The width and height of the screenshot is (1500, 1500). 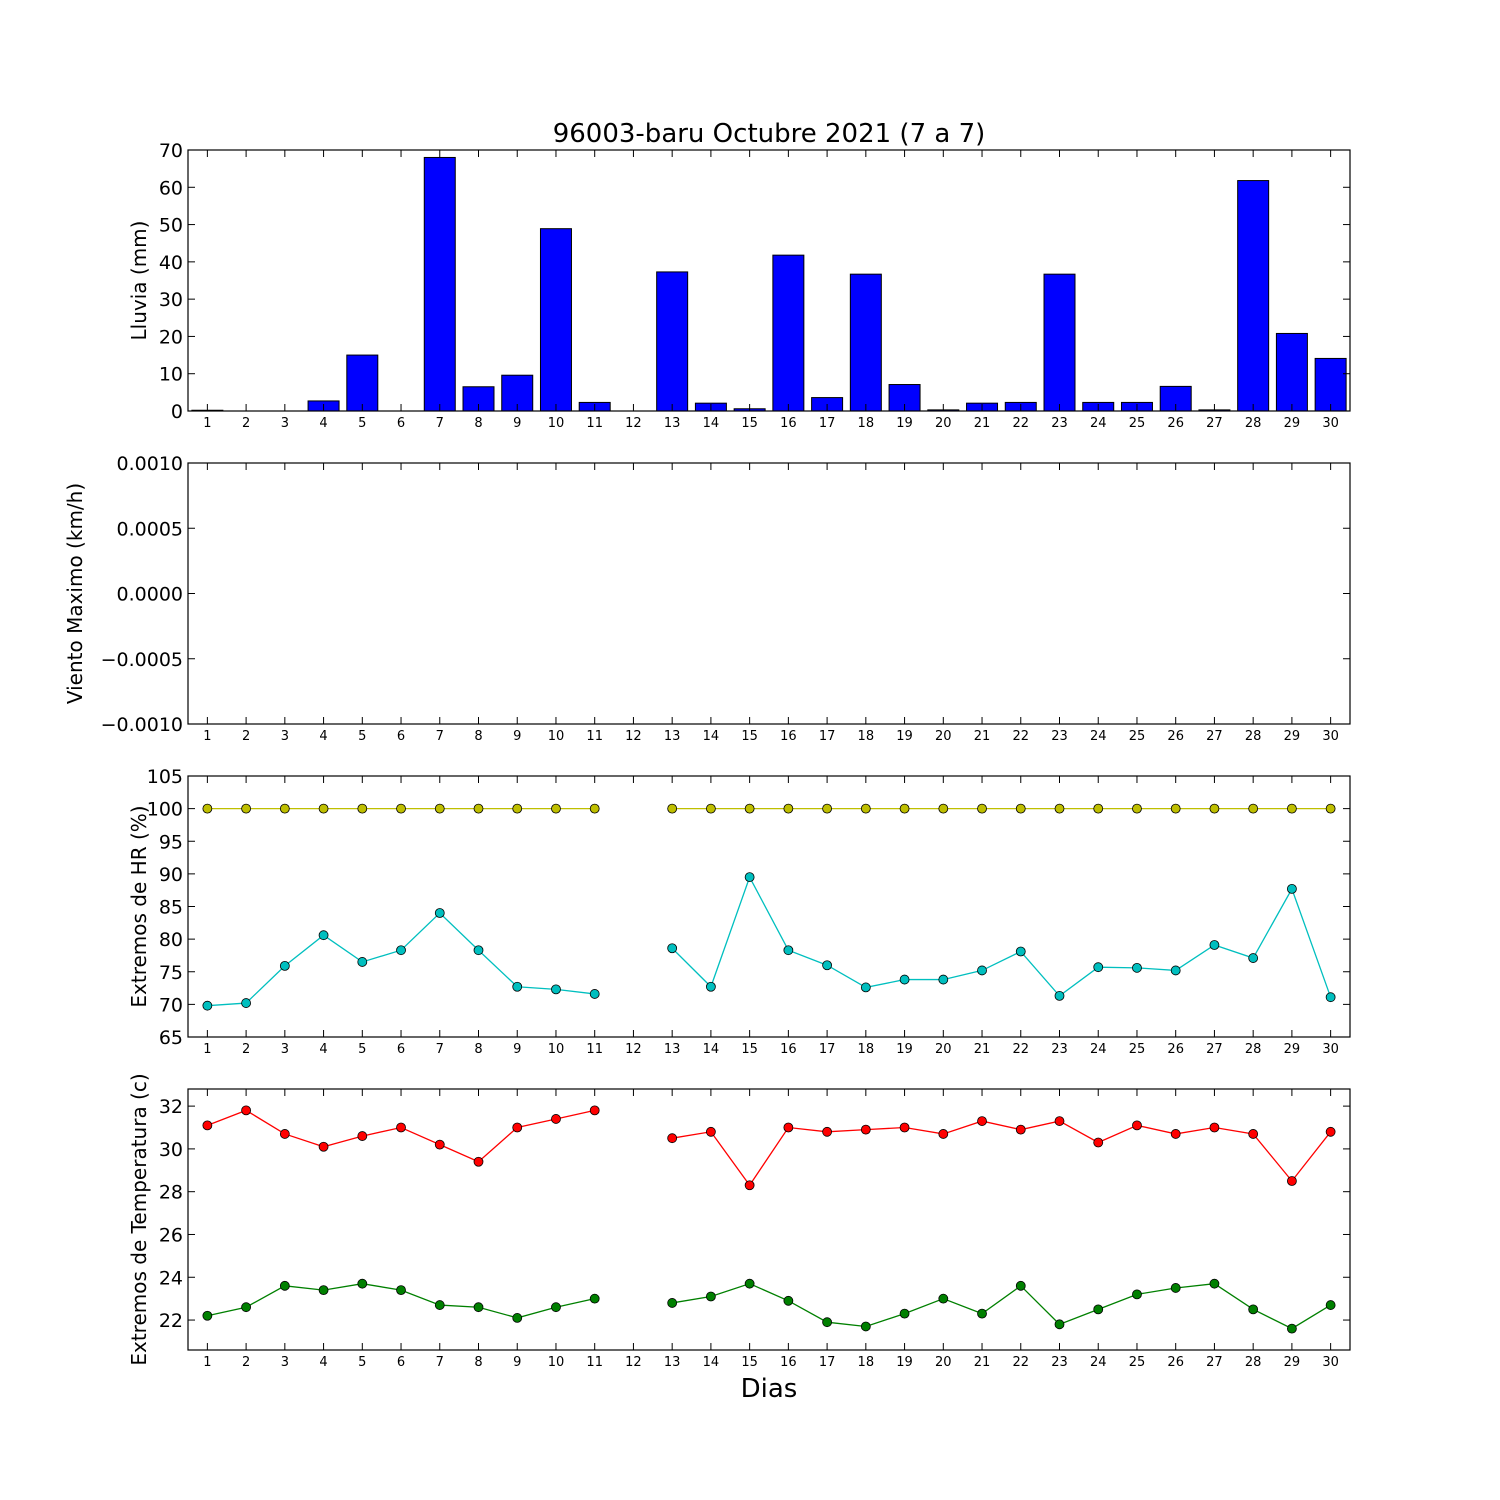 What do you see at coordinates (171, 226) in the screenshot?
I see `rain-ytick-label: 50` at bounding box center [171, 226].